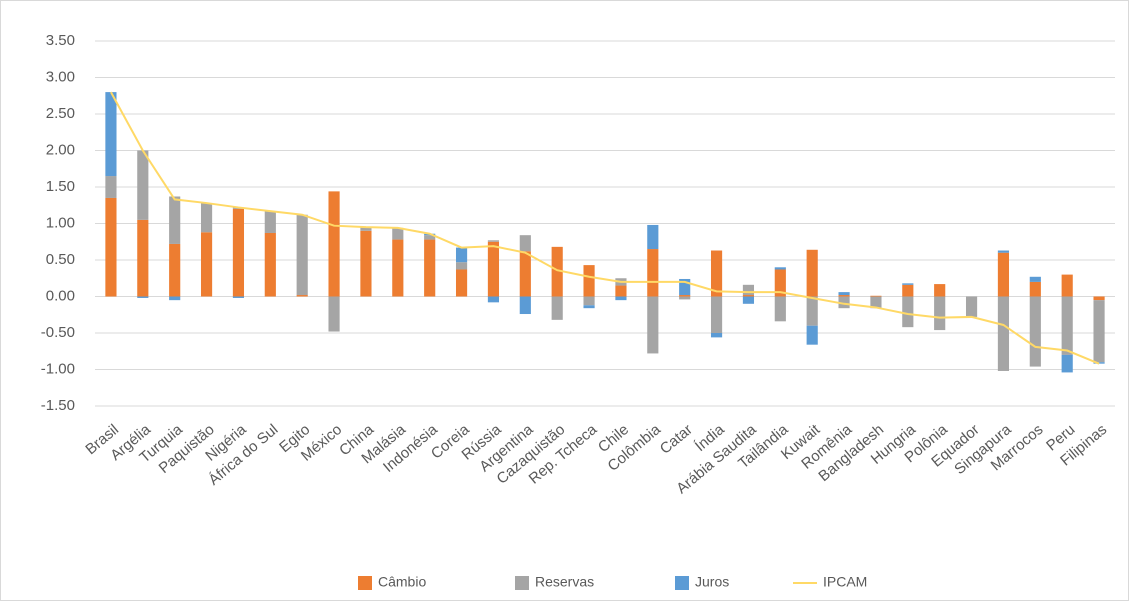 This screenshot has height=601, width=1129. Describe the element at coordinates (564, 582) in the screenshot. I see `legend-label: Reservas` at that location.